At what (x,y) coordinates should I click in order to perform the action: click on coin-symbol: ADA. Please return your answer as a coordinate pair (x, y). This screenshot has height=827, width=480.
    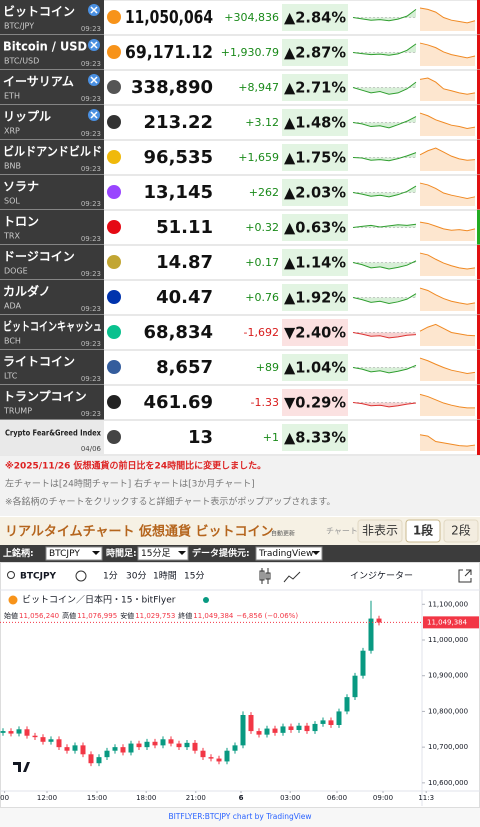
    Looking at the image, I should click on (12, 306).